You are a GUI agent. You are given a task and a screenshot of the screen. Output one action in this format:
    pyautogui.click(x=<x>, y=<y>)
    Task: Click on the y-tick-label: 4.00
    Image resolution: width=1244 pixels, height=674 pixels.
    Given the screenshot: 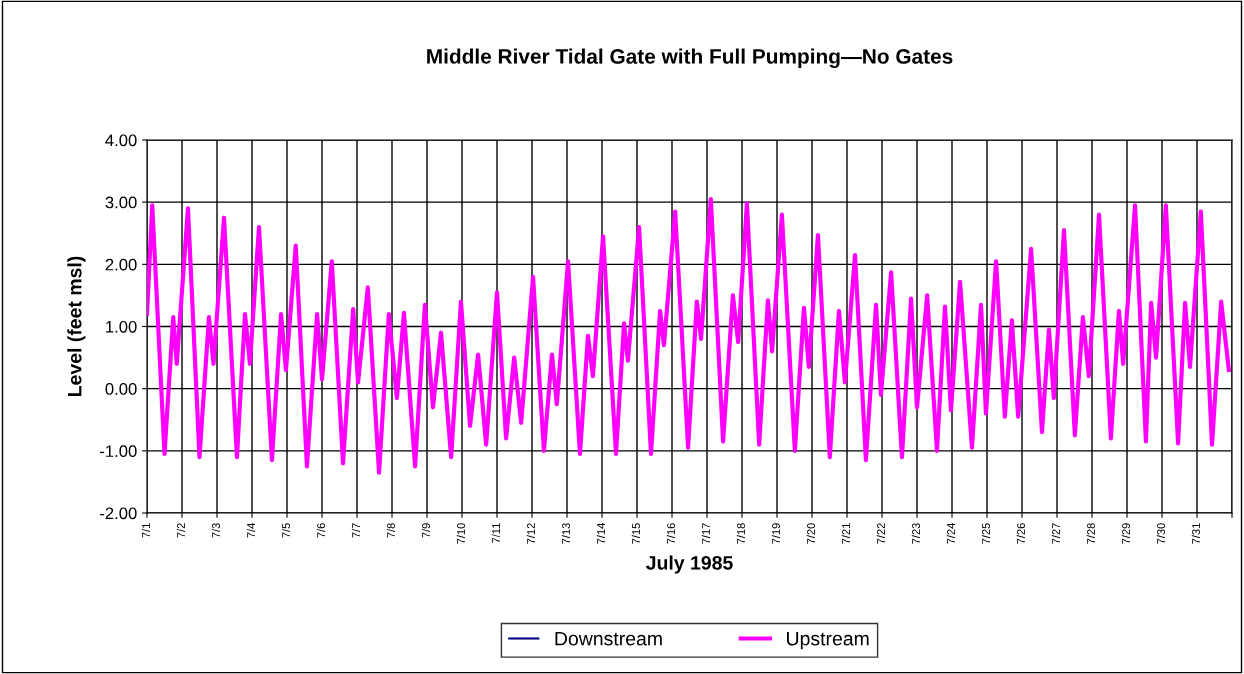 What is the action you would take?
    pyautogui.click(x=121, y=140)
    